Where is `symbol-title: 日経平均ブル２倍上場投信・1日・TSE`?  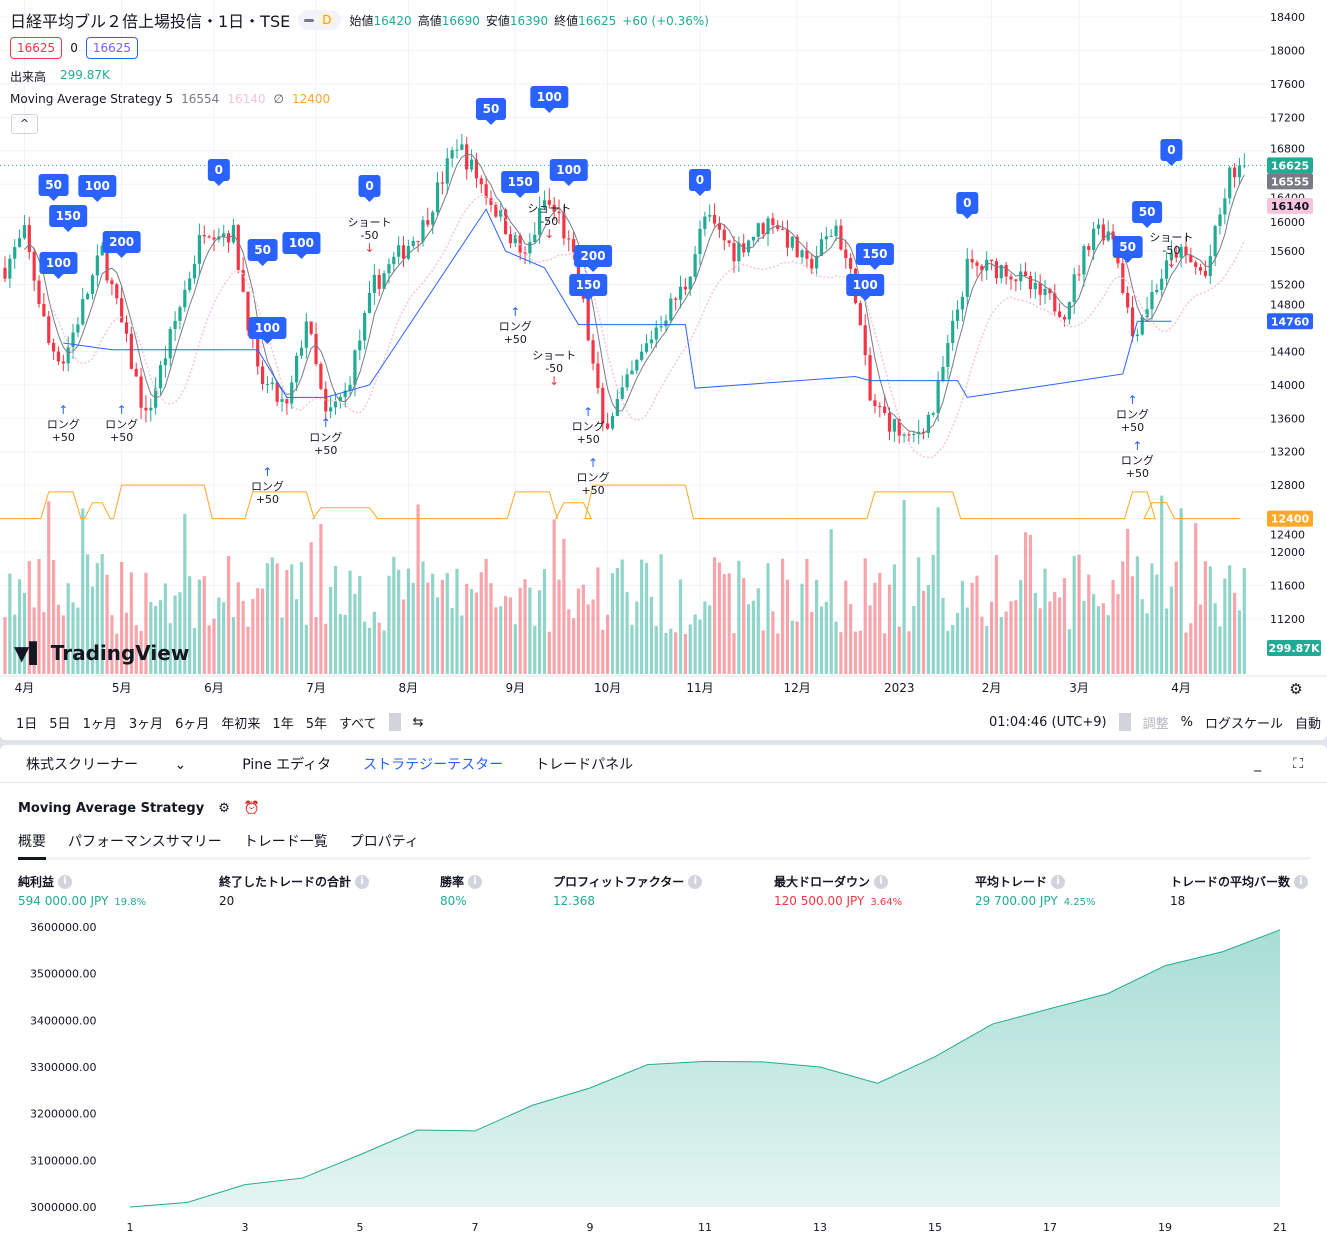 symbol-title: 日経平均ブル２倍上場投信・1日・TSE is located at coordinates (150, 21).